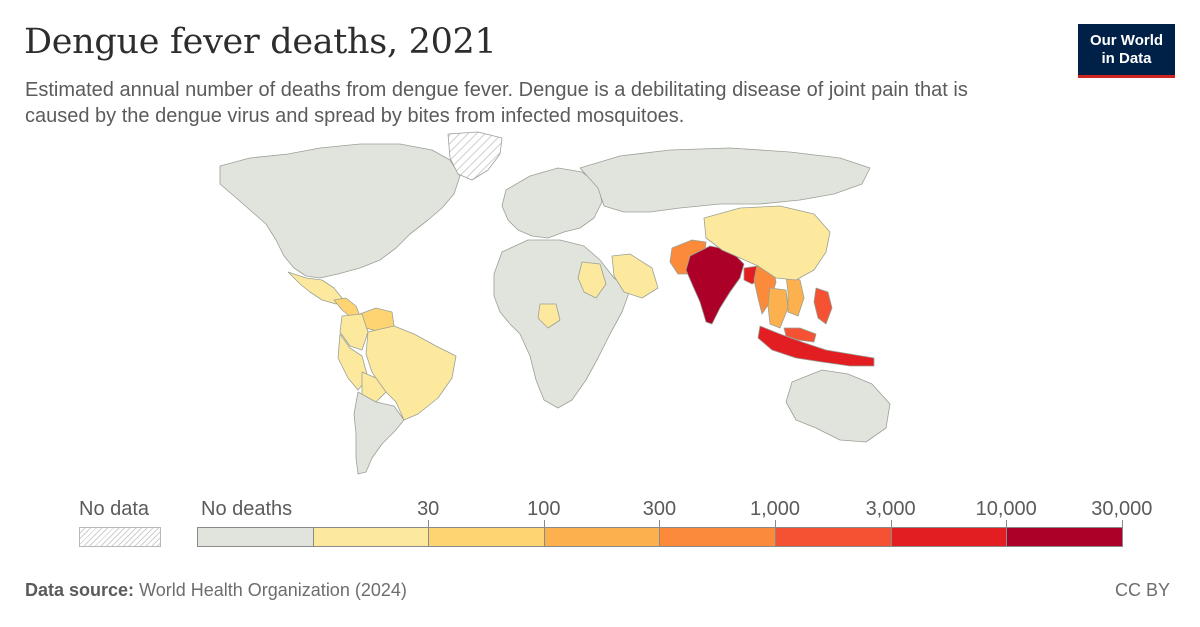 Image resolution: width=1200 pixels, height=627 pixels. What do you see at coordinates (354, 332) in the screenshot?
I see `region-colombia` at bounding box center [354, 332].